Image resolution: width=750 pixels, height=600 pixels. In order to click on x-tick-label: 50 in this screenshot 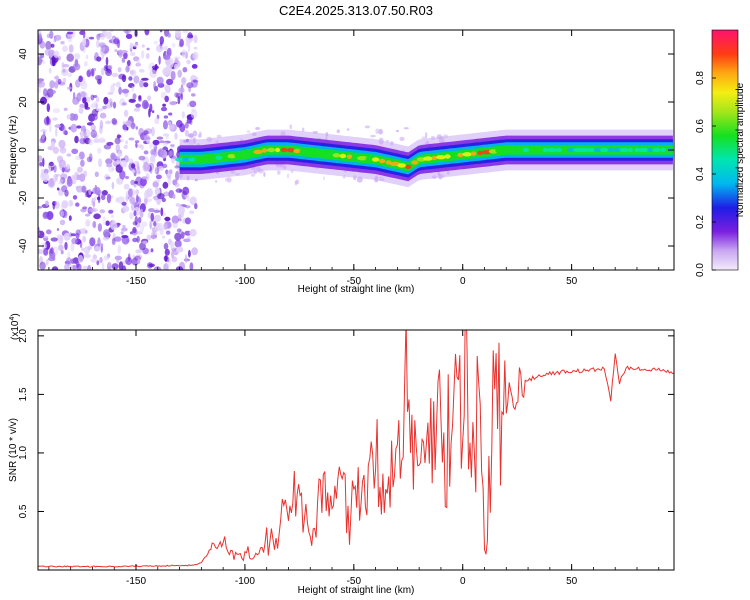, I will do `click(572, 281)`.